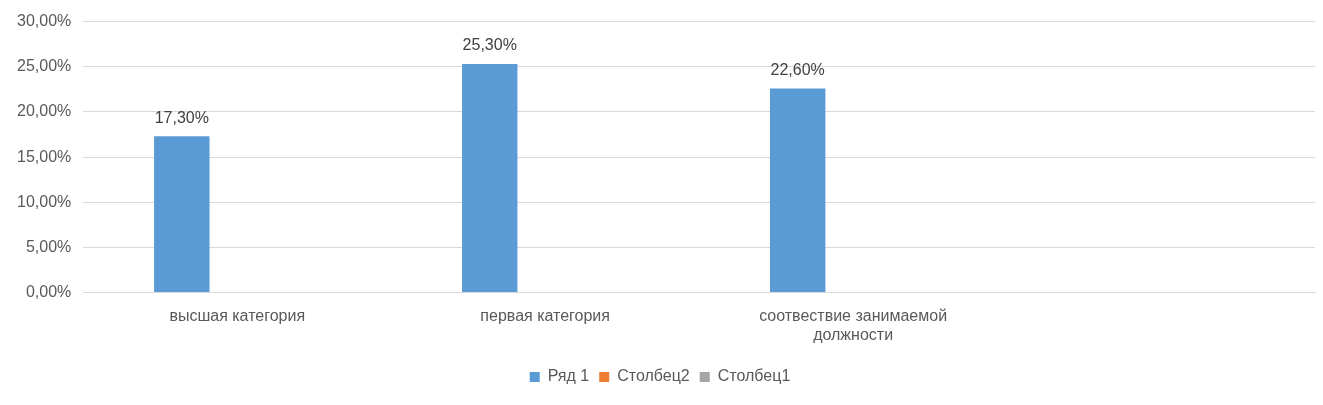 Image resolution: width=1323 pixels, height=405 pixels. What do you see at coordinates (181, 117) in the screenshot?
I see `data-label: 17,30%` at bounding box center [181, 117].